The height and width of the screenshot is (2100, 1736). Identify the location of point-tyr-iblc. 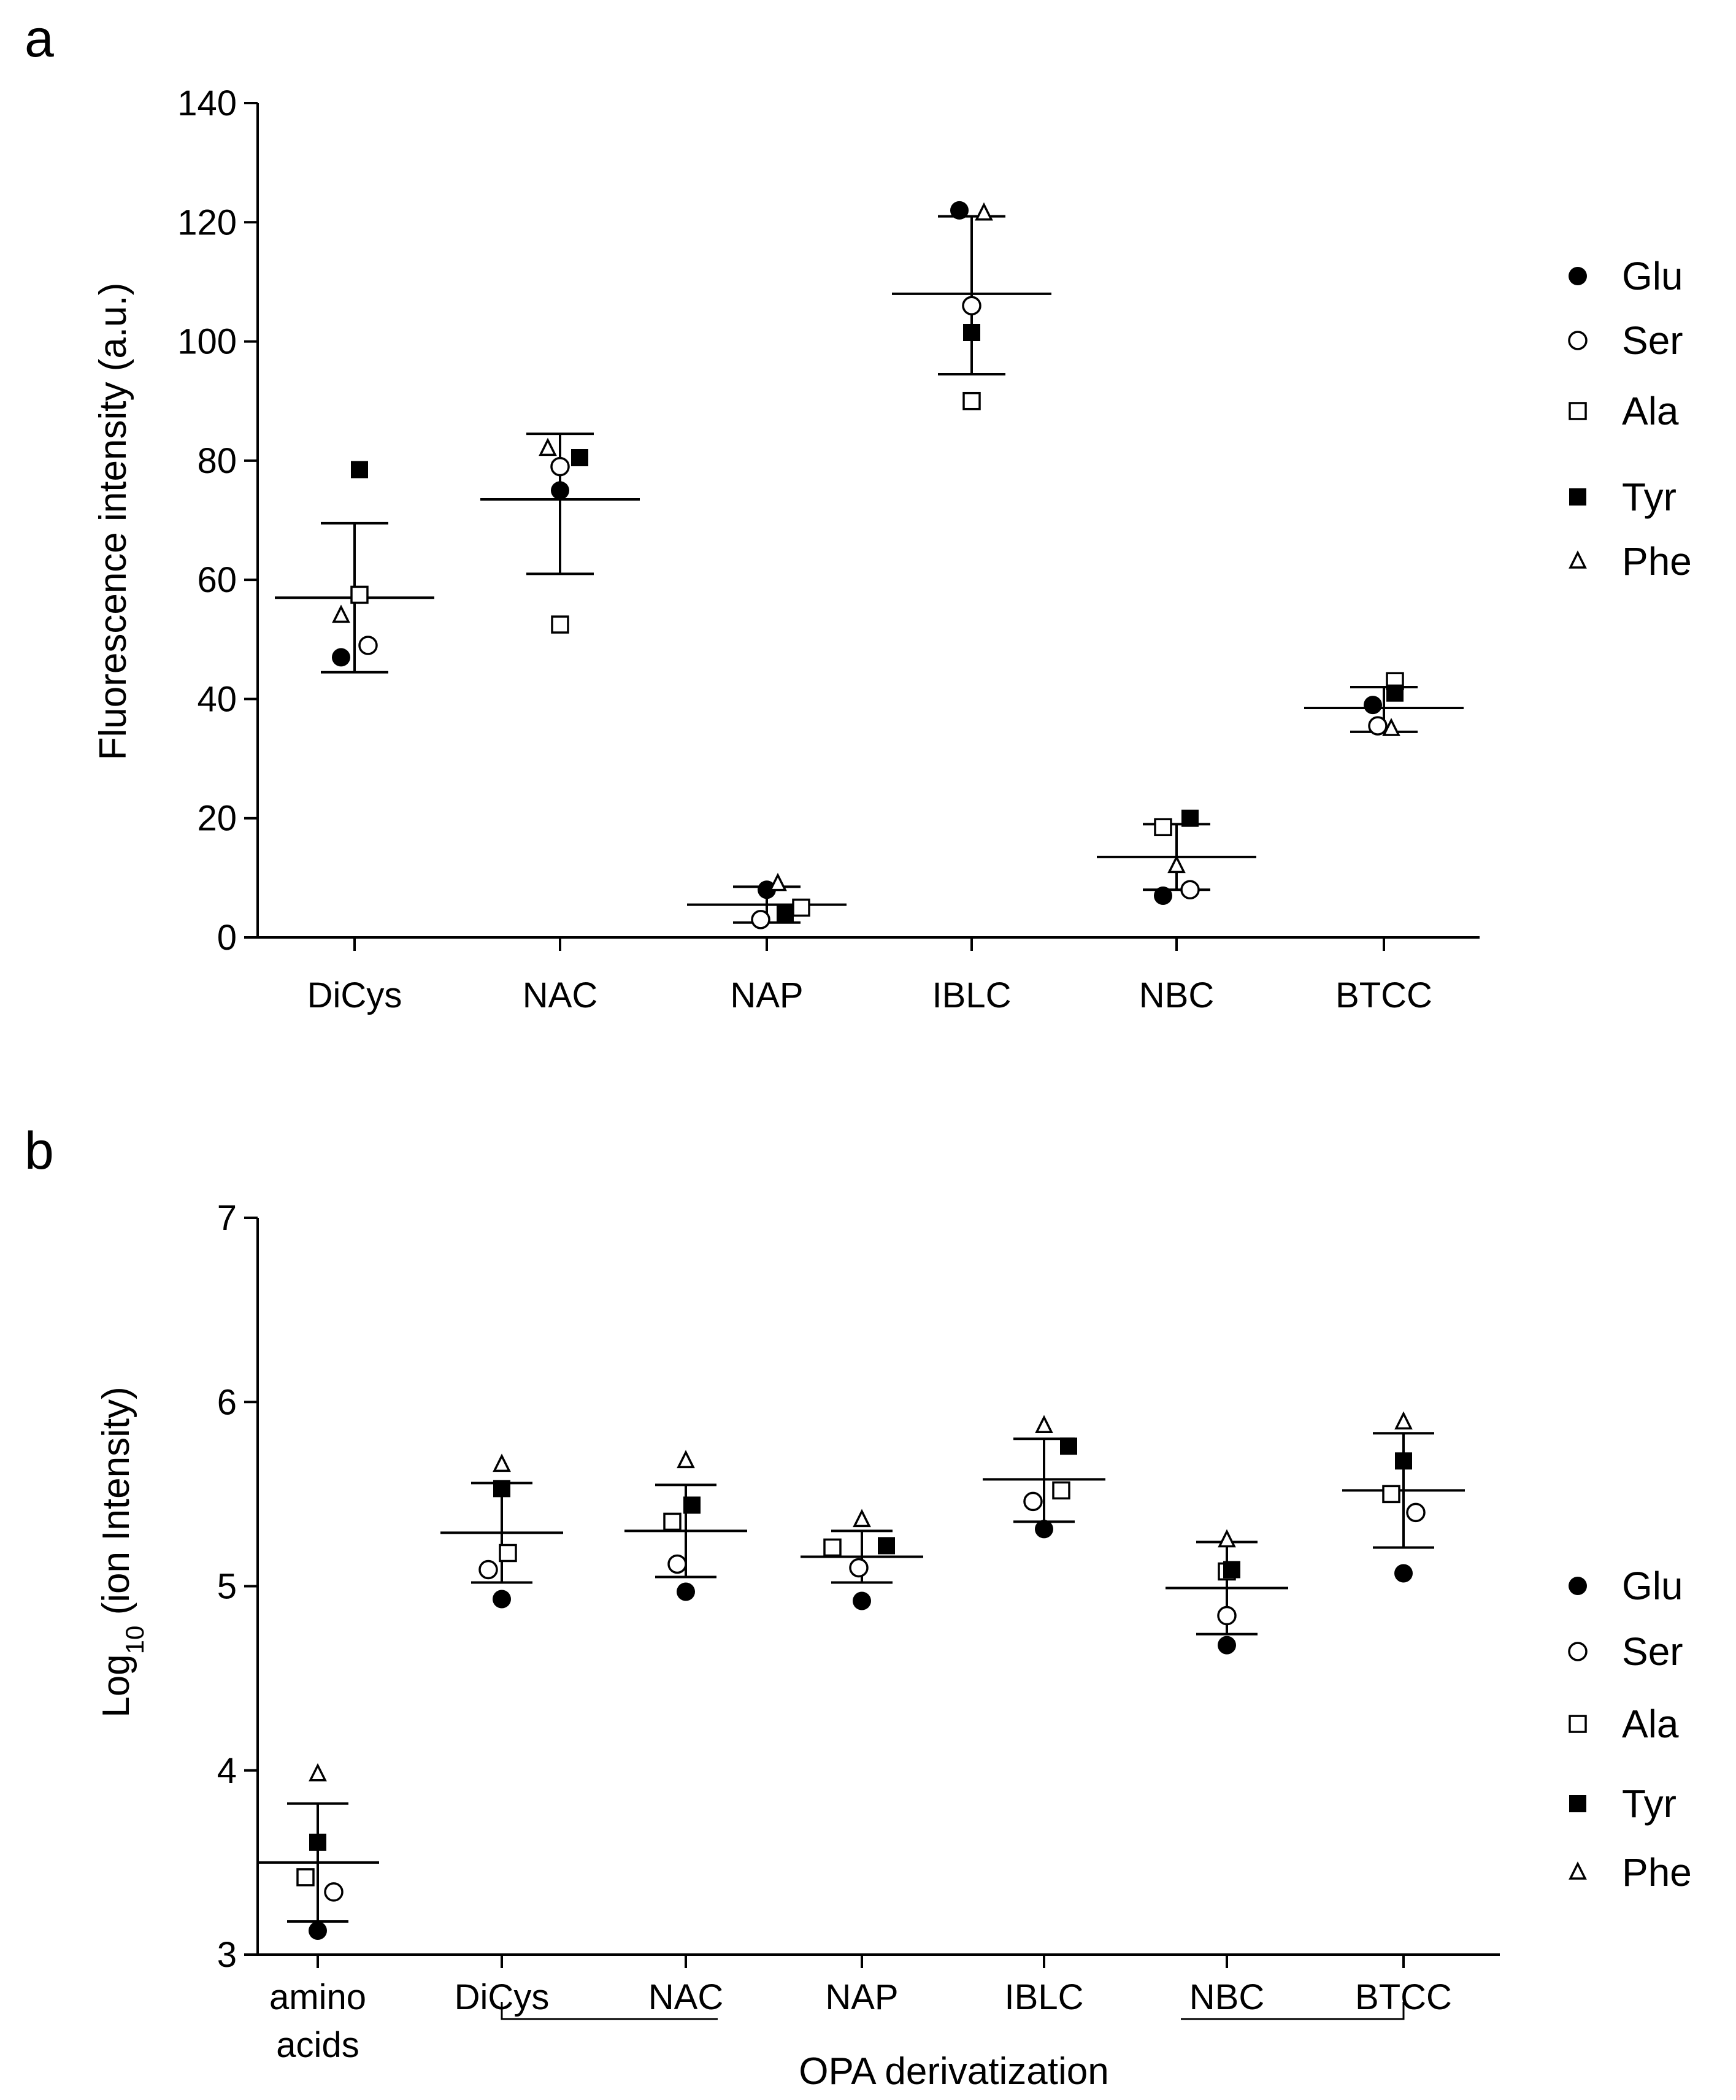
(971, 332).